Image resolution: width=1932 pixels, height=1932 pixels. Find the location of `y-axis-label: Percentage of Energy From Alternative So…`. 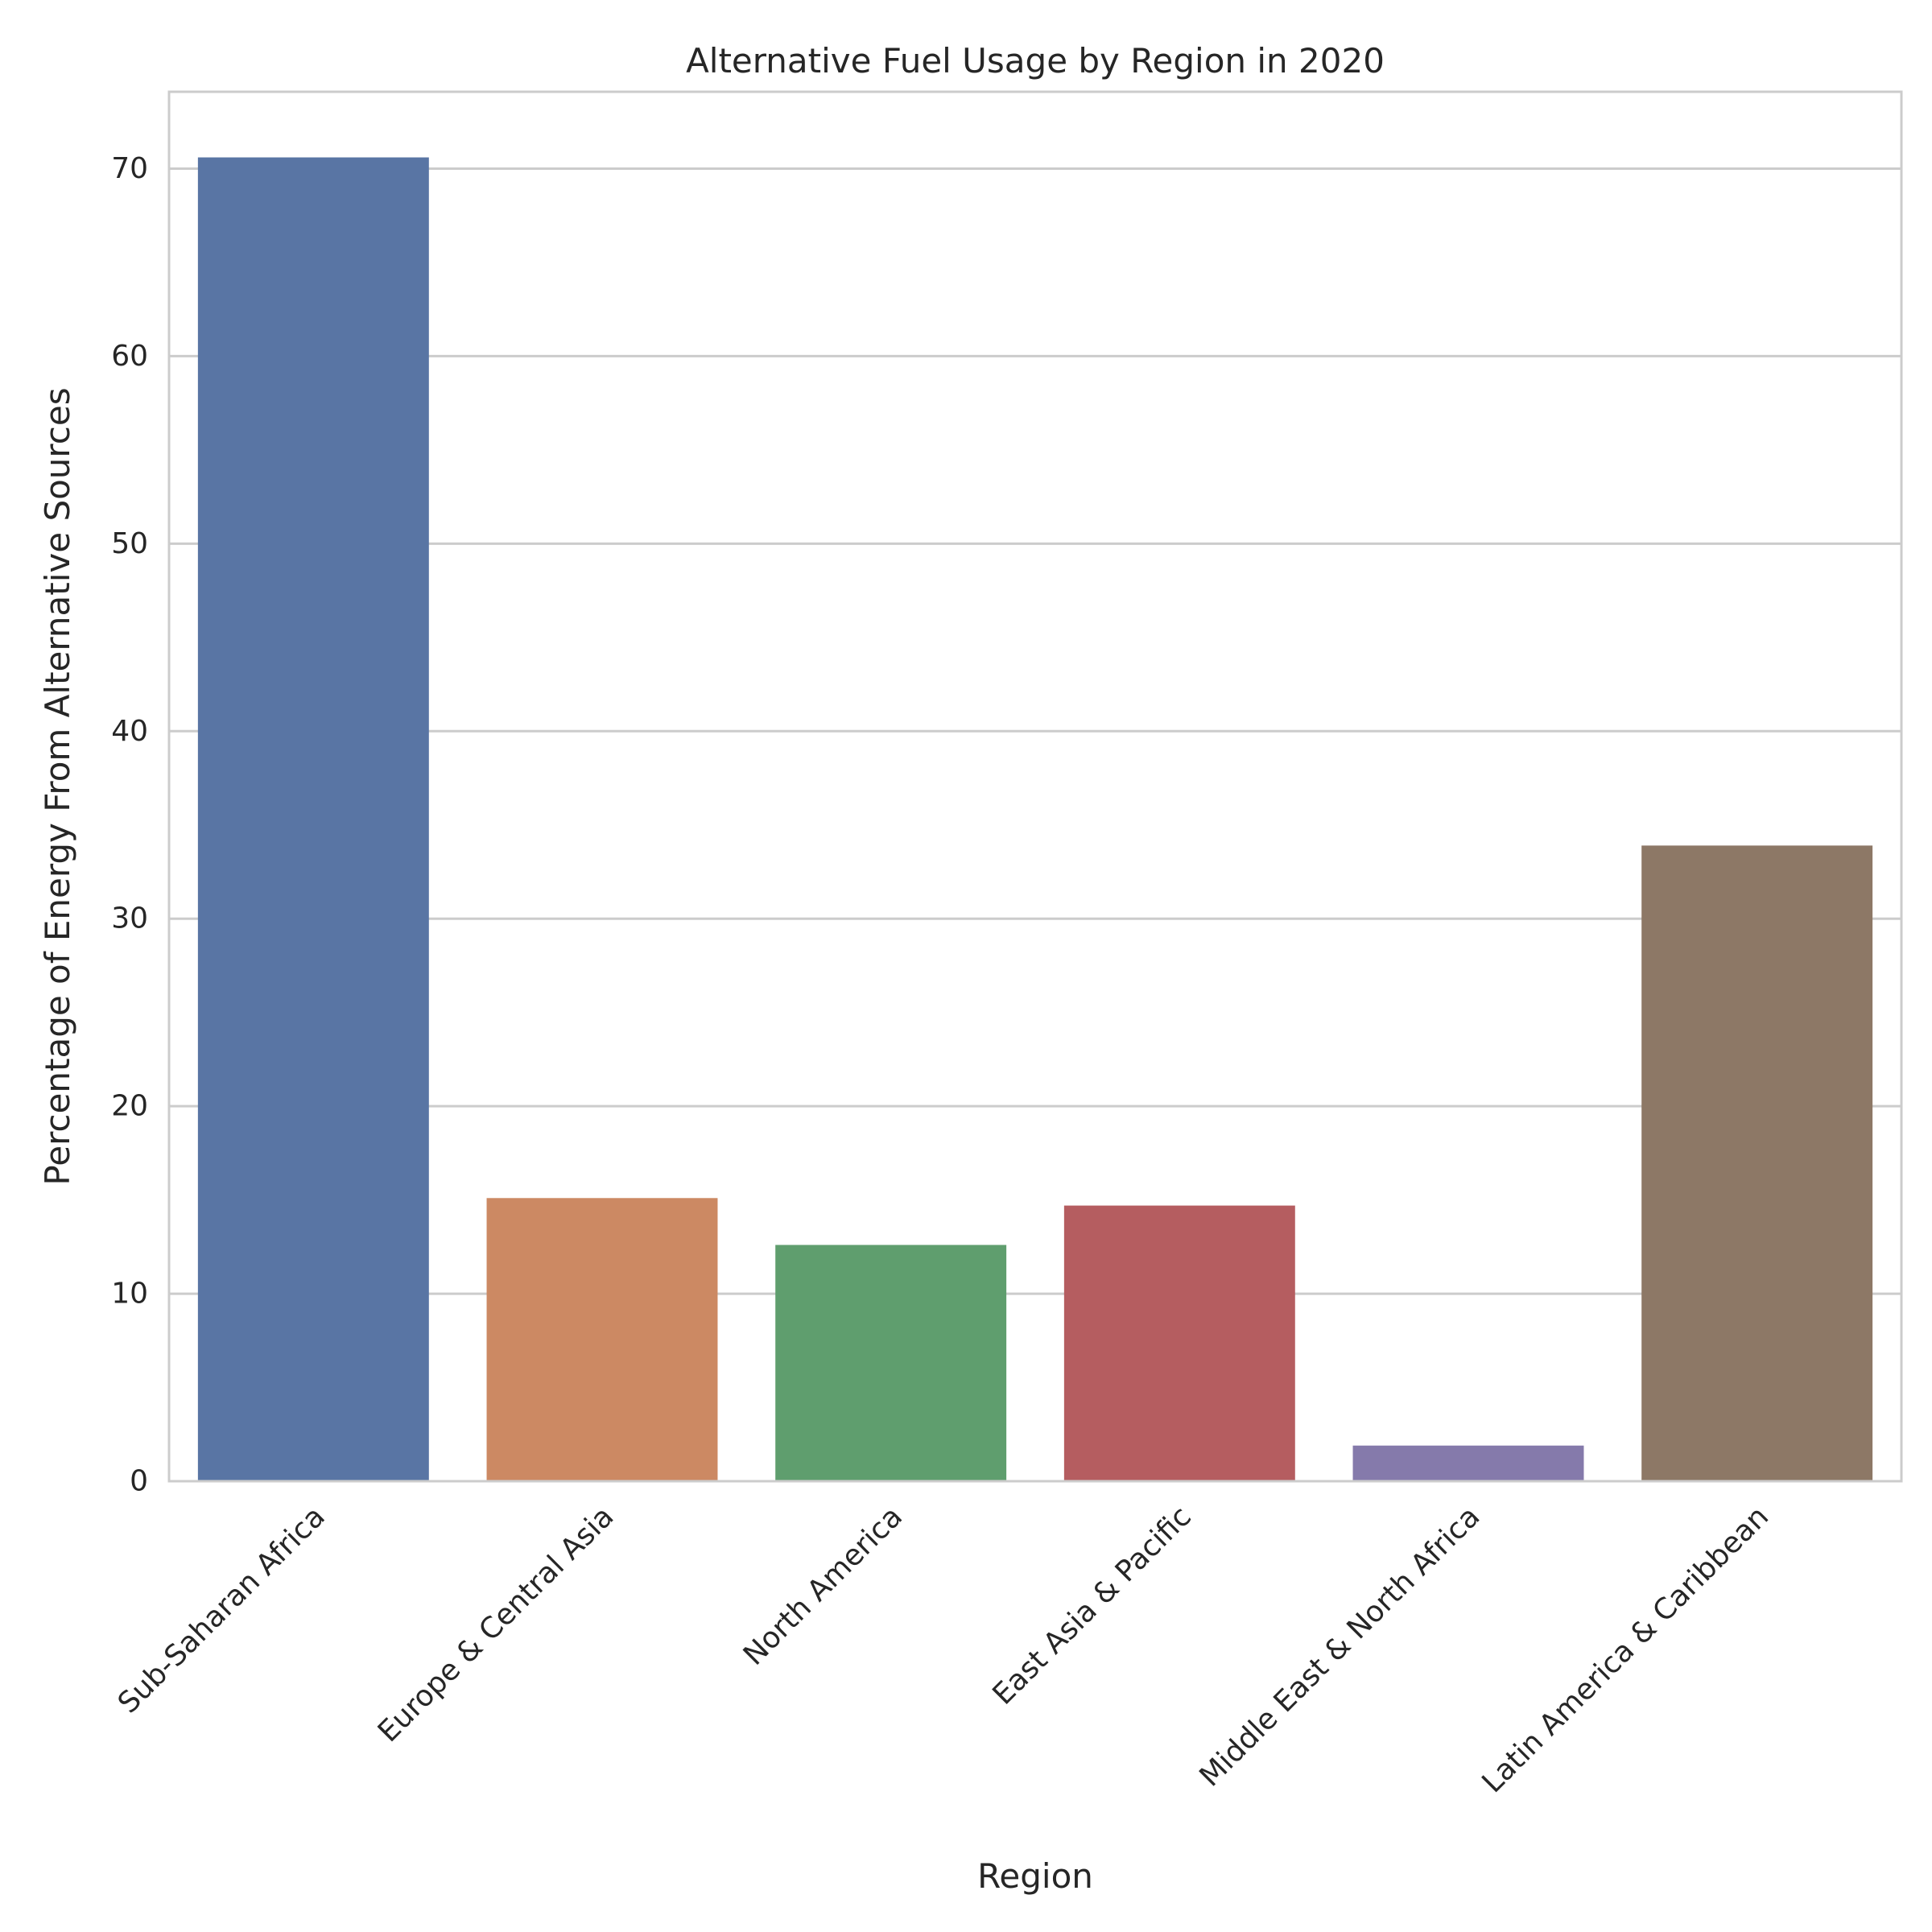

y-axis-label: Percentage of Energy From Alternative So… is located at coordinates (57, 786).